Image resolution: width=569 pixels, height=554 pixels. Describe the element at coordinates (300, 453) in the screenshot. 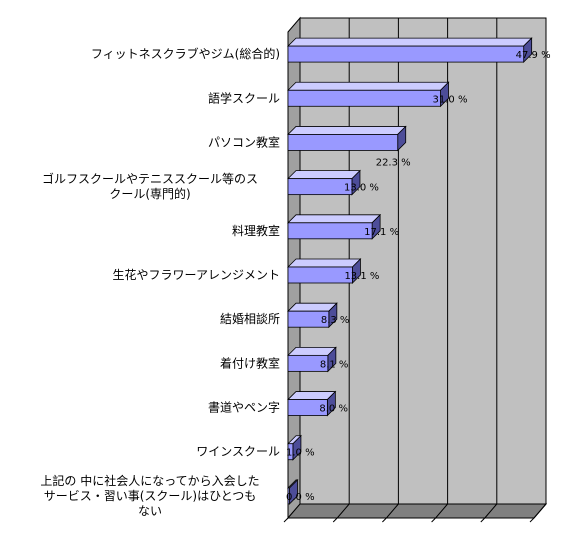

I see `data-label: 1.0 %` at that location.